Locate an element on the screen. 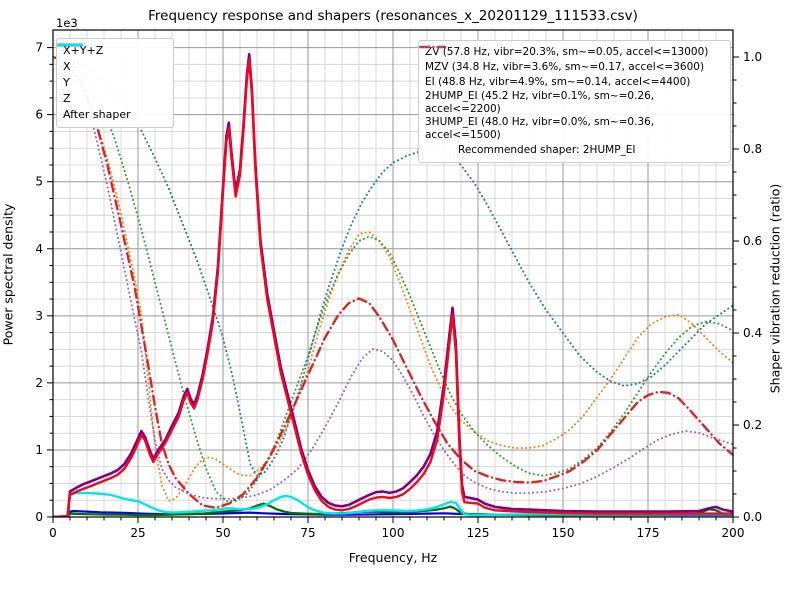  legend-item-after-shaper: After shaper is located at coordinates (111, 83).